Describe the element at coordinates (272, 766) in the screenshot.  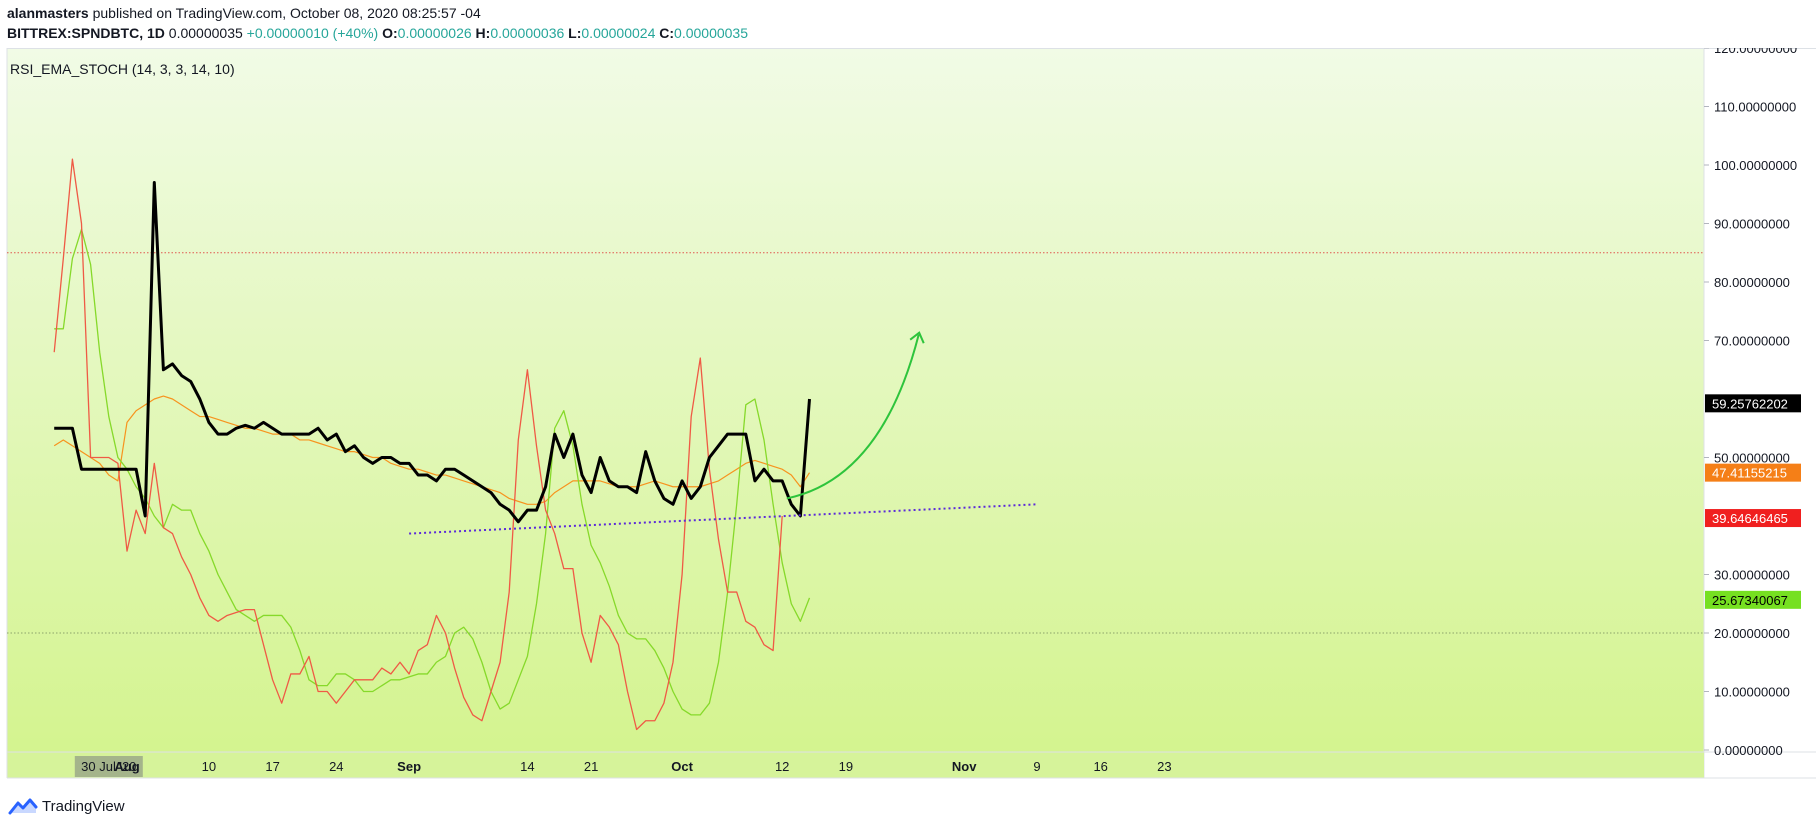
I see `x-tick-label: 17` at that location.